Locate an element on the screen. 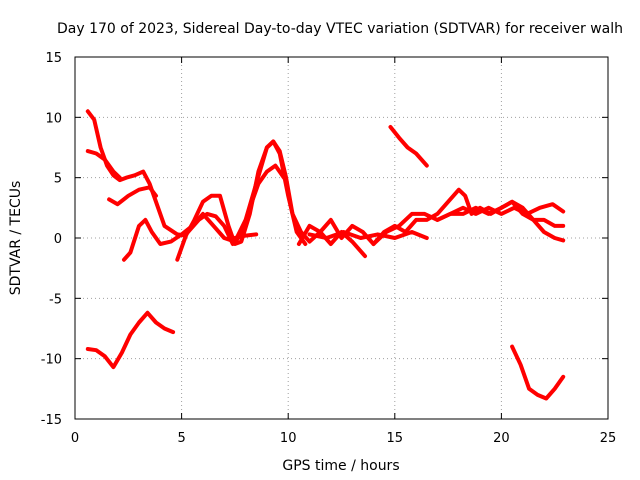 This screenshot has height=480, width=640. y-tick-label: -15 is located at coordinates (51, 420).